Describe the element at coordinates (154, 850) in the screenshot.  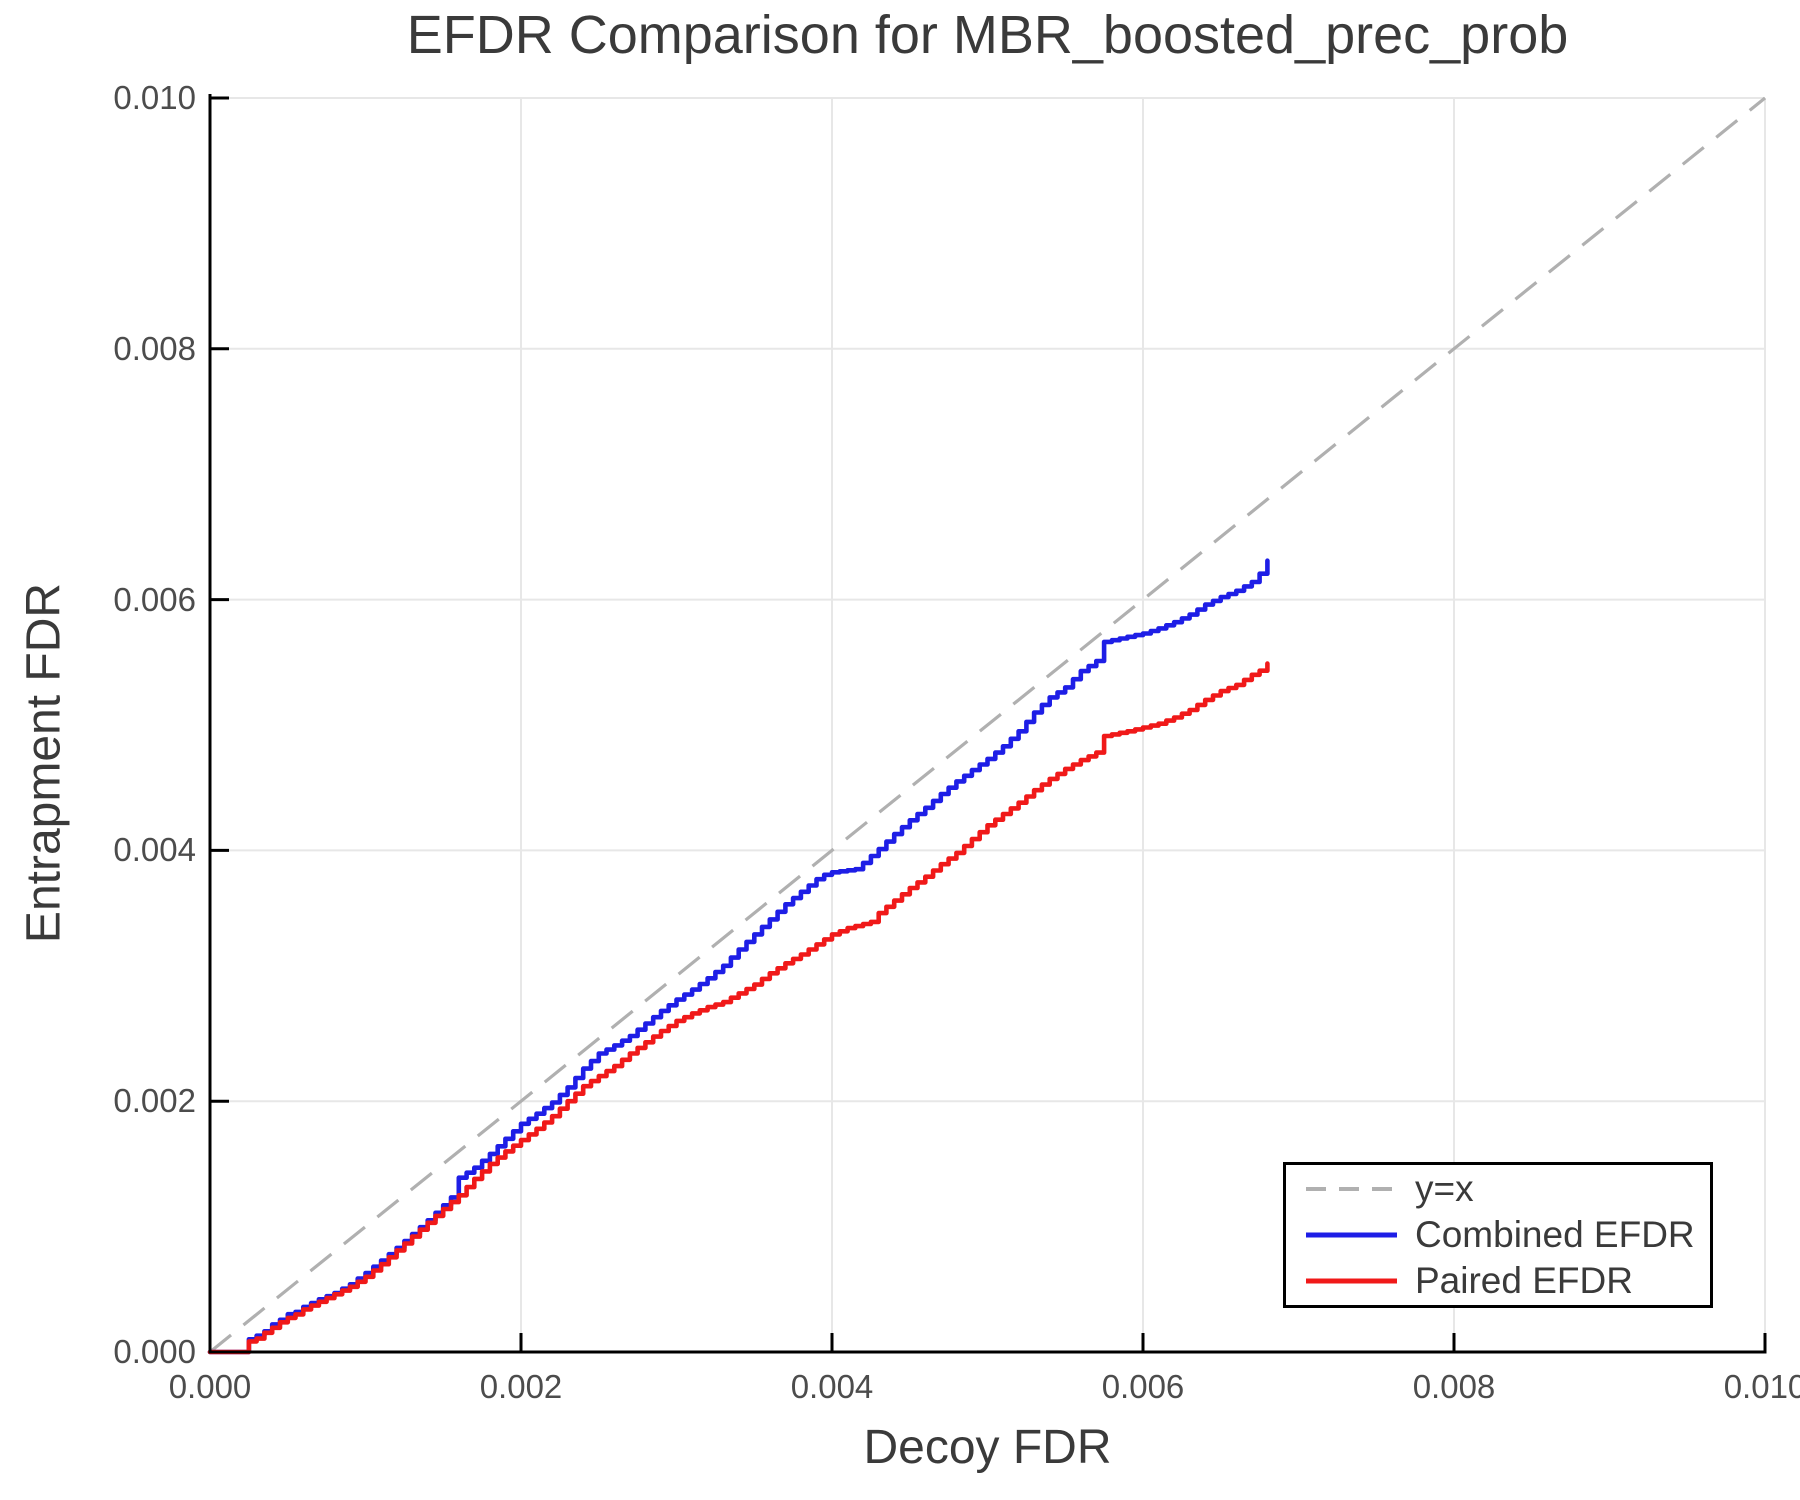
I see `y-tick-label: 0.004` at that location.